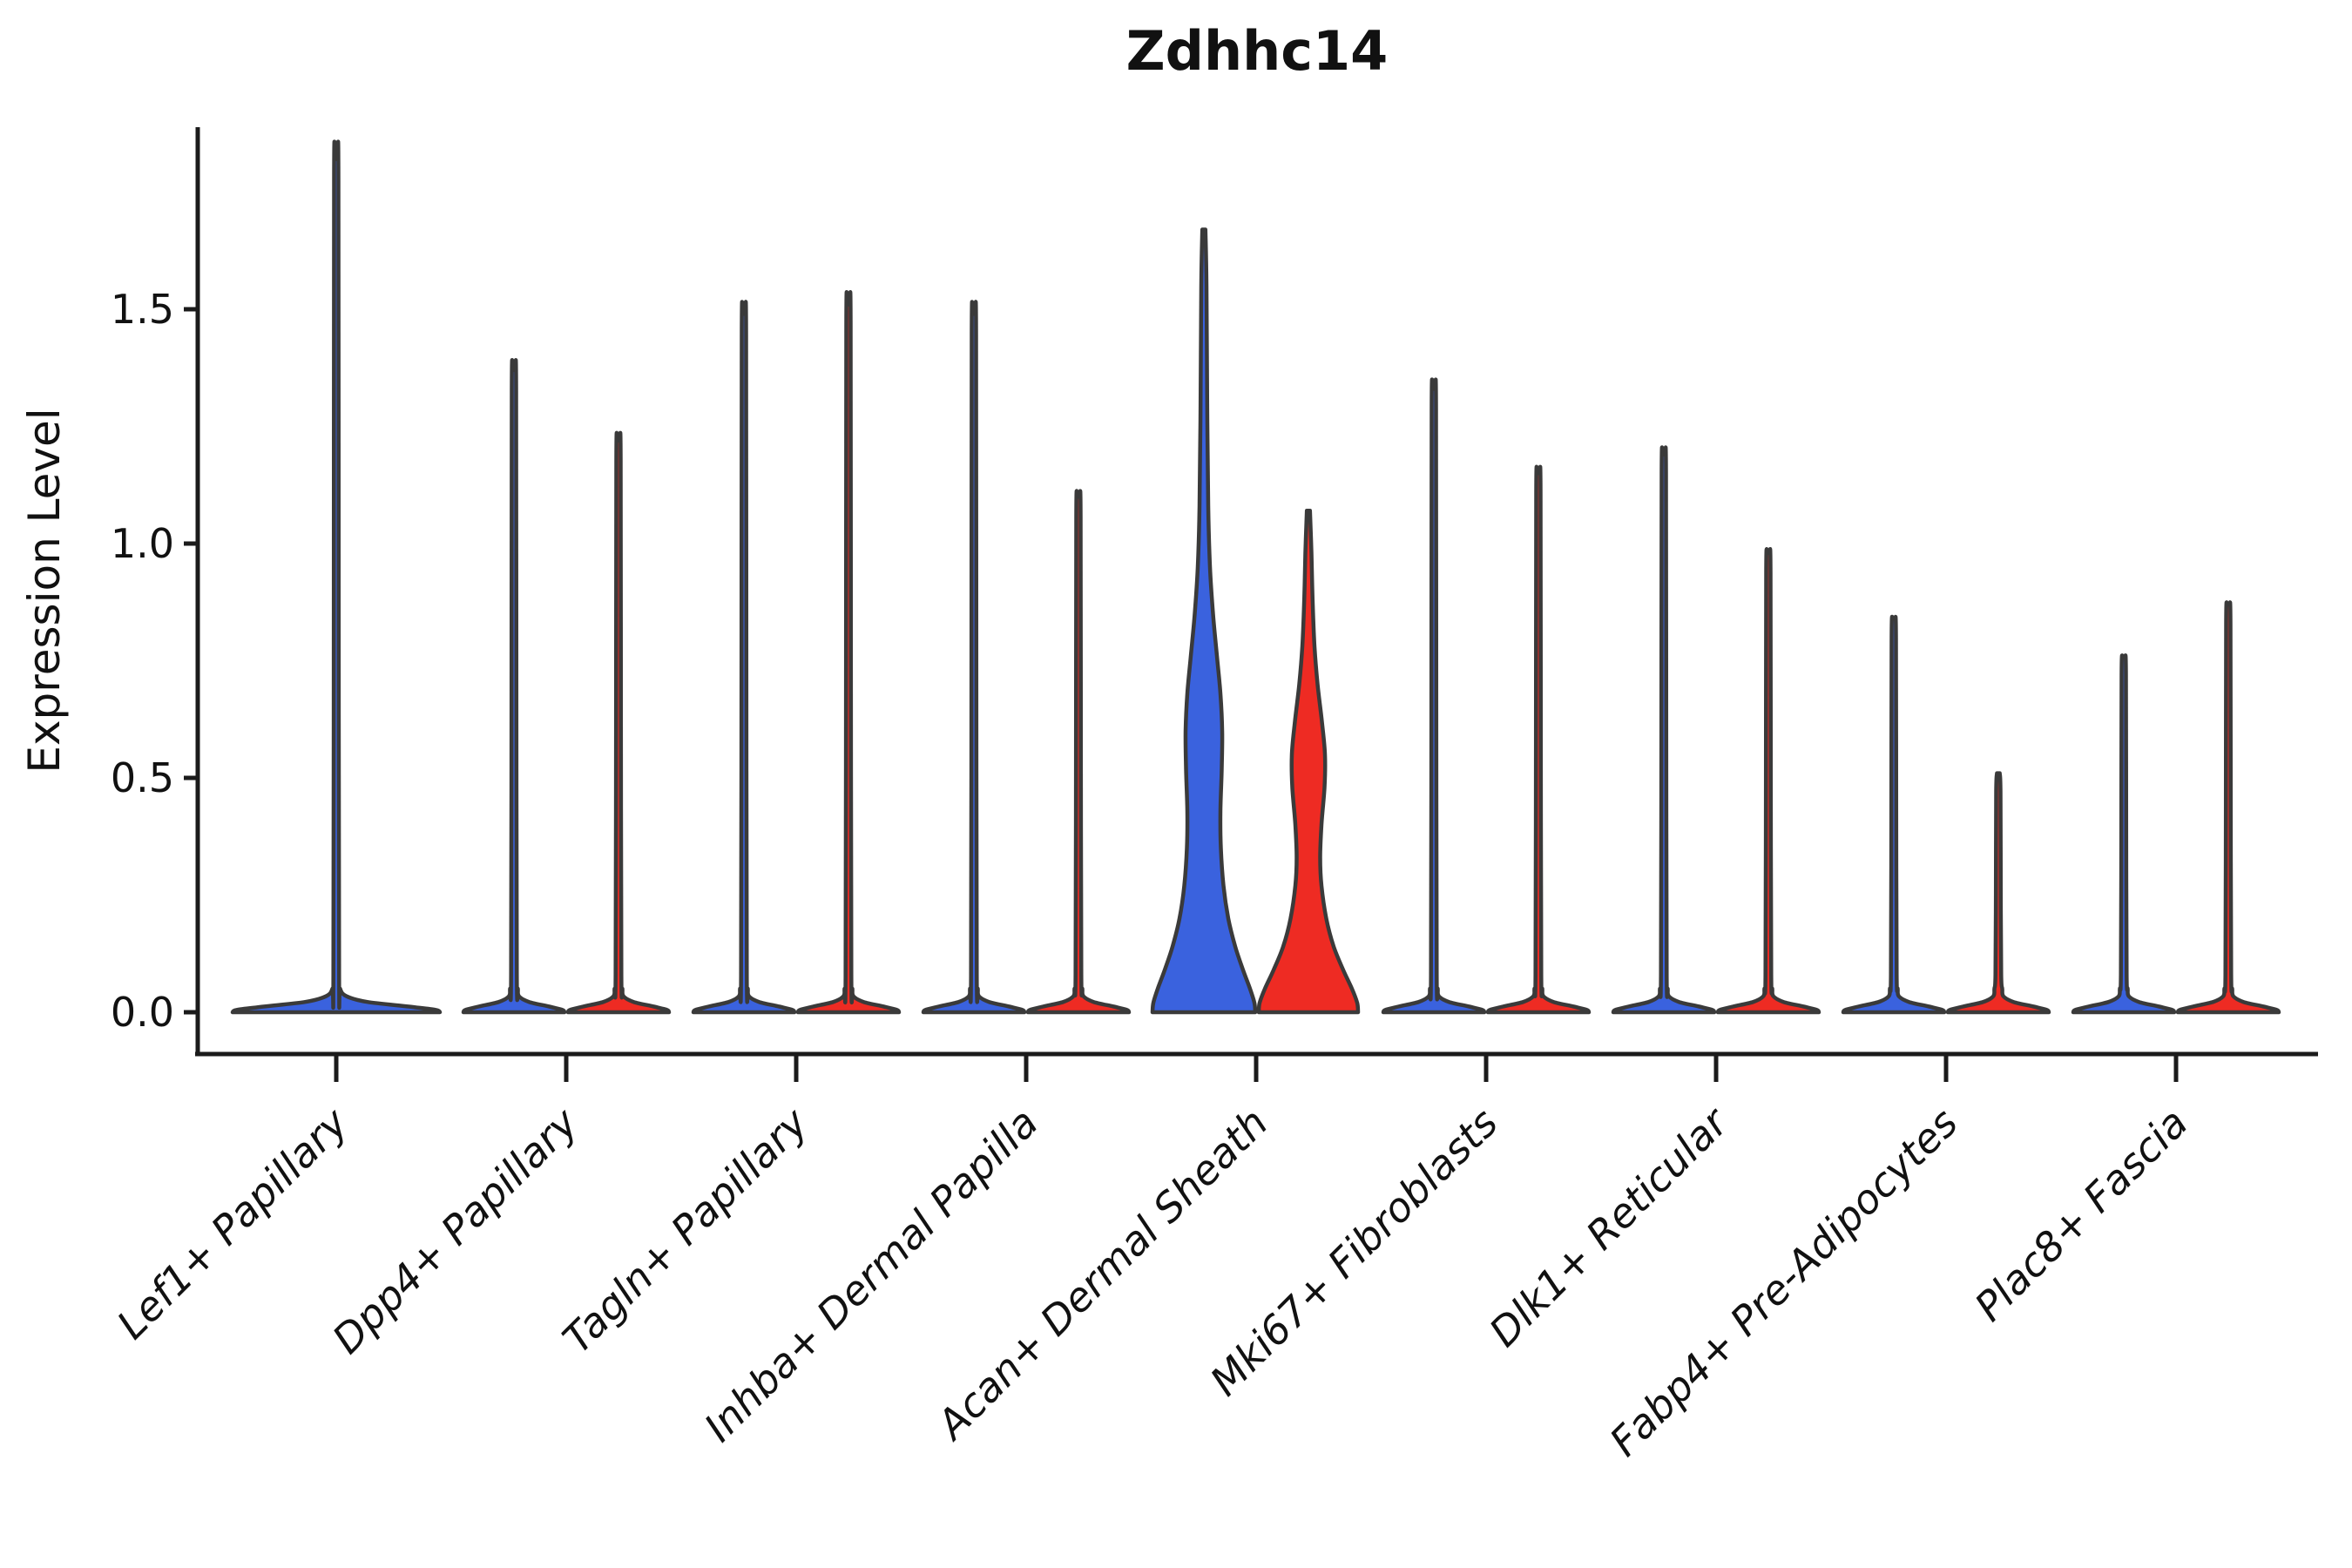  I want to click on violin-Tagln+-left, so click(744, 657).